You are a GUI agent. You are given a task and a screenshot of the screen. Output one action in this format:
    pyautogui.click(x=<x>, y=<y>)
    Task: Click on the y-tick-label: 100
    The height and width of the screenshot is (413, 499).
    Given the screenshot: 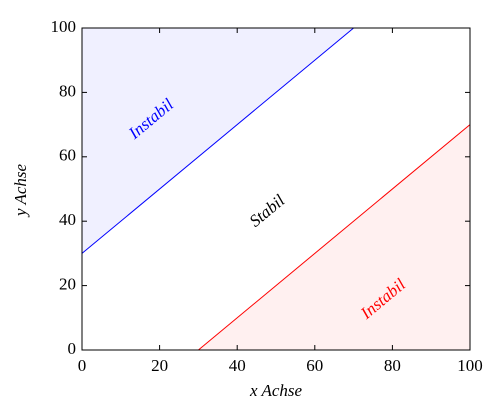 What is the action you would take?
    pyautogui.click(x=64, y=26)
    